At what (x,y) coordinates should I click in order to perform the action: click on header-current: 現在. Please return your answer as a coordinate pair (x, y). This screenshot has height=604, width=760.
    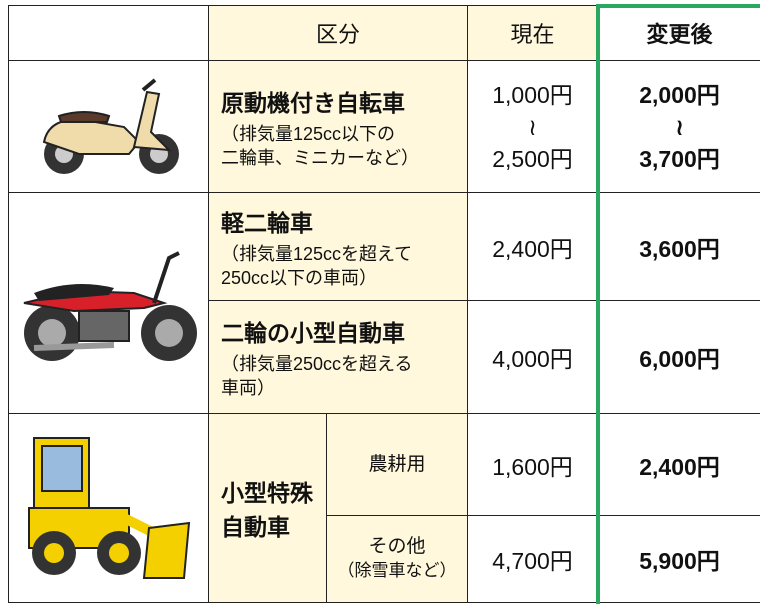
    Looking at the image, I should click on (532, 33).